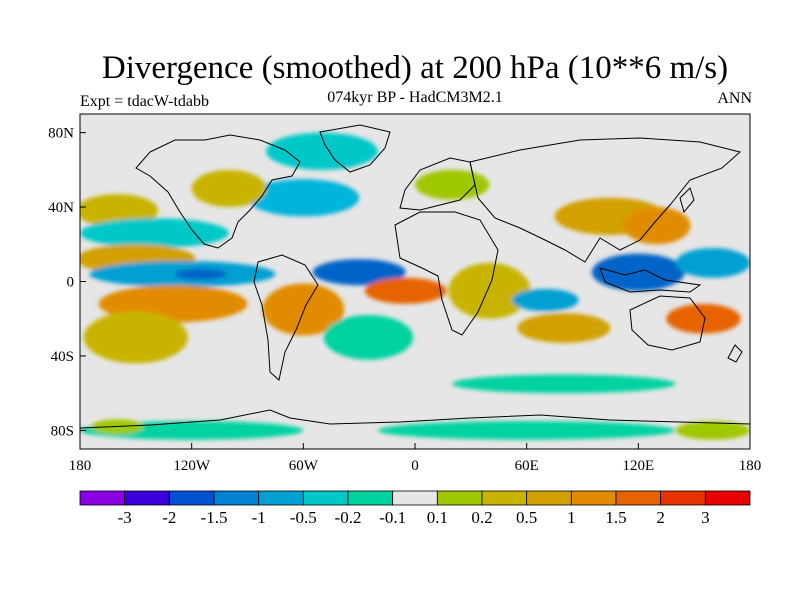  What do you see at coordinates (303, 517) in the screenshot?
I see `colorbar-label: -0.5` at bounding box center [303, 517].